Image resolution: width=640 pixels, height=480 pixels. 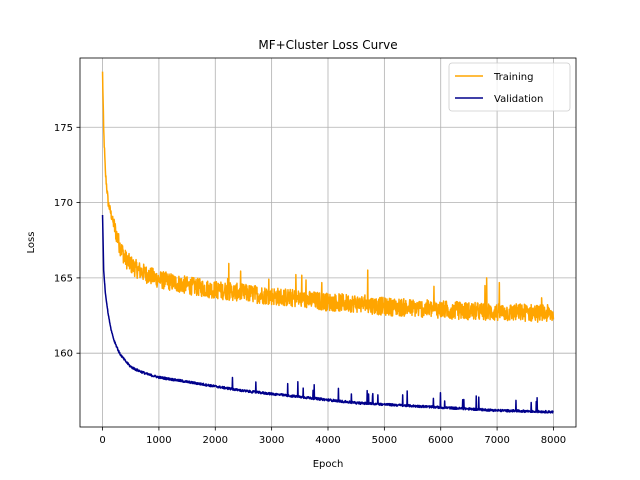 I want to click on x-tick-label: 3000, so click(x=271, y=440).